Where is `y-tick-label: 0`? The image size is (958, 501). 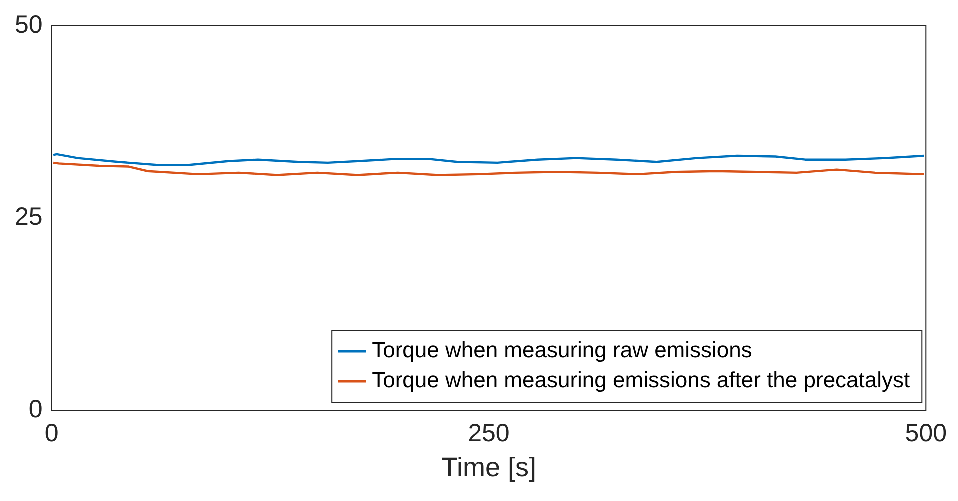
y-tick-label: 0 is located at coordinates (35, 409).